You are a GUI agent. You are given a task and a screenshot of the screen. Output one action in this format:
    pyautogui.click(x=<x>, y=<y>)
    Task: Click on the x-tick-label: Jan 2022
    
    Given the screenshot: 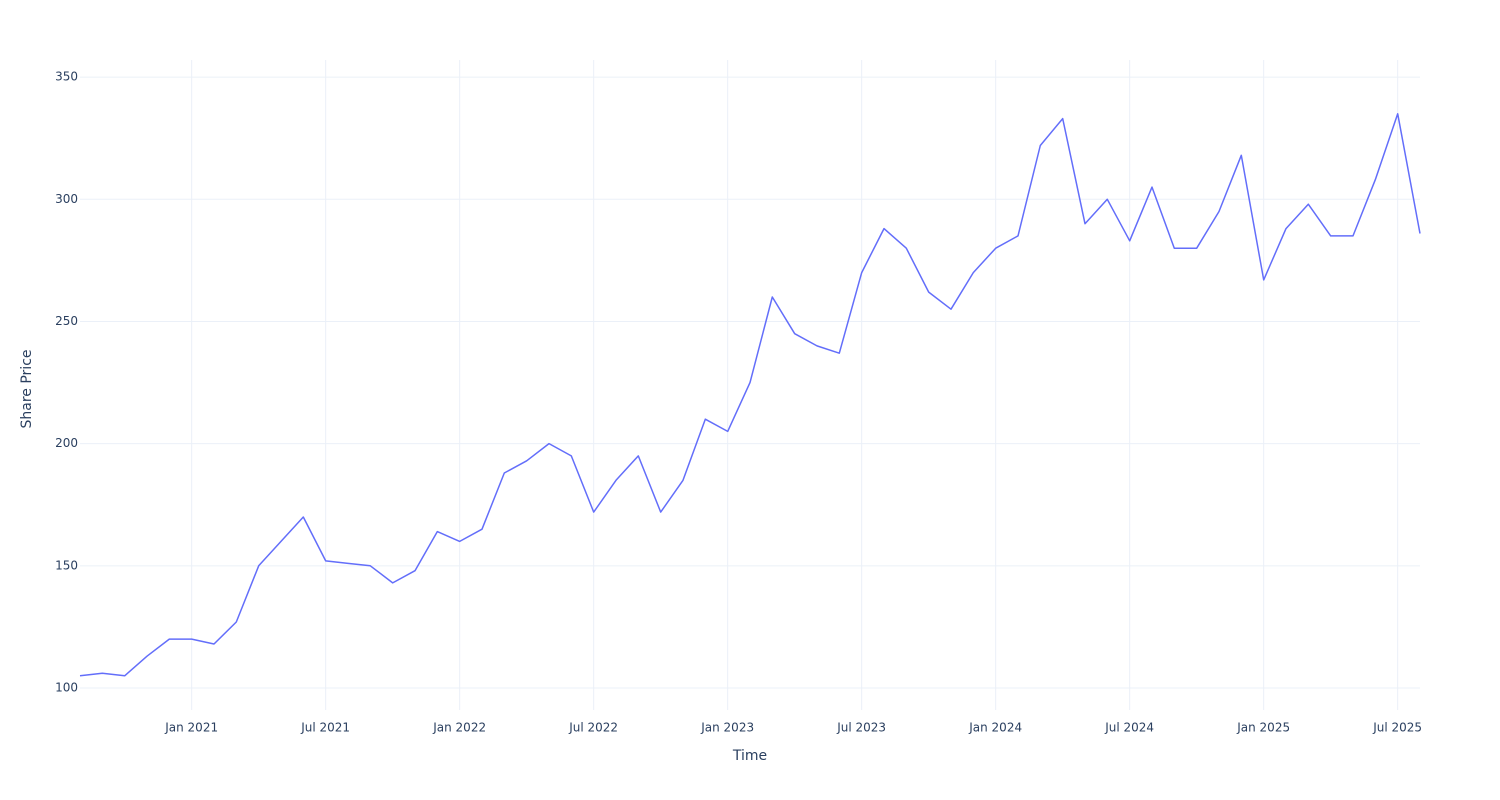 What is the action you would take?
    pyautogui.click(x=459, y=728)
    